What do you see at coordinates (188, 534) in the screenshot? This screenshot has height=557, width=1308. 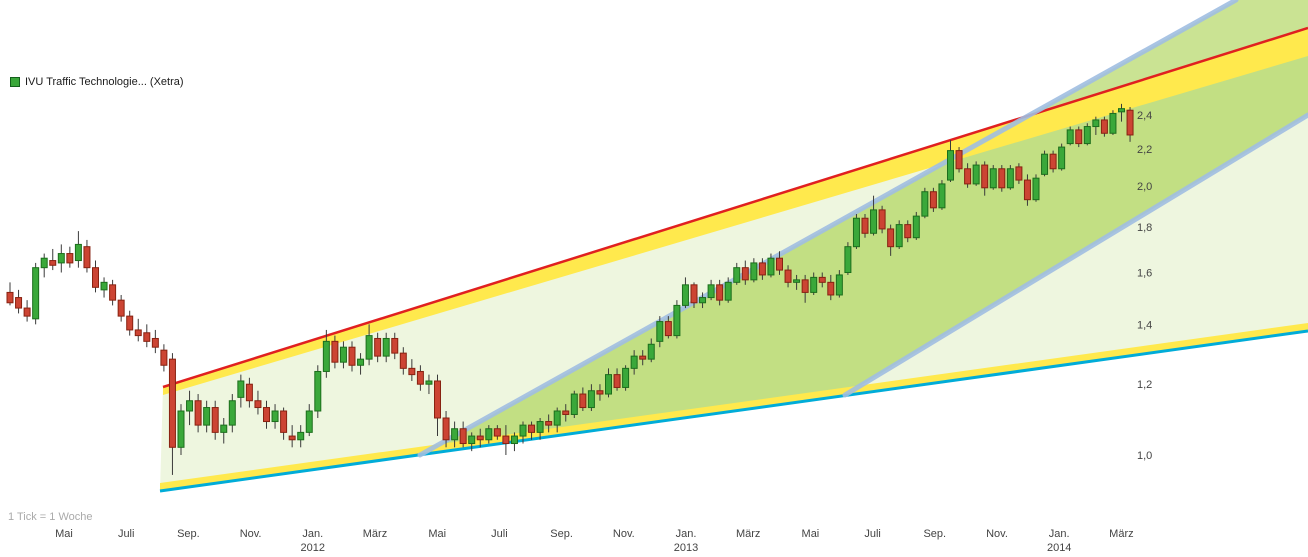 I see `x-axis-label: Sep.` at bounding box center [188, 534].